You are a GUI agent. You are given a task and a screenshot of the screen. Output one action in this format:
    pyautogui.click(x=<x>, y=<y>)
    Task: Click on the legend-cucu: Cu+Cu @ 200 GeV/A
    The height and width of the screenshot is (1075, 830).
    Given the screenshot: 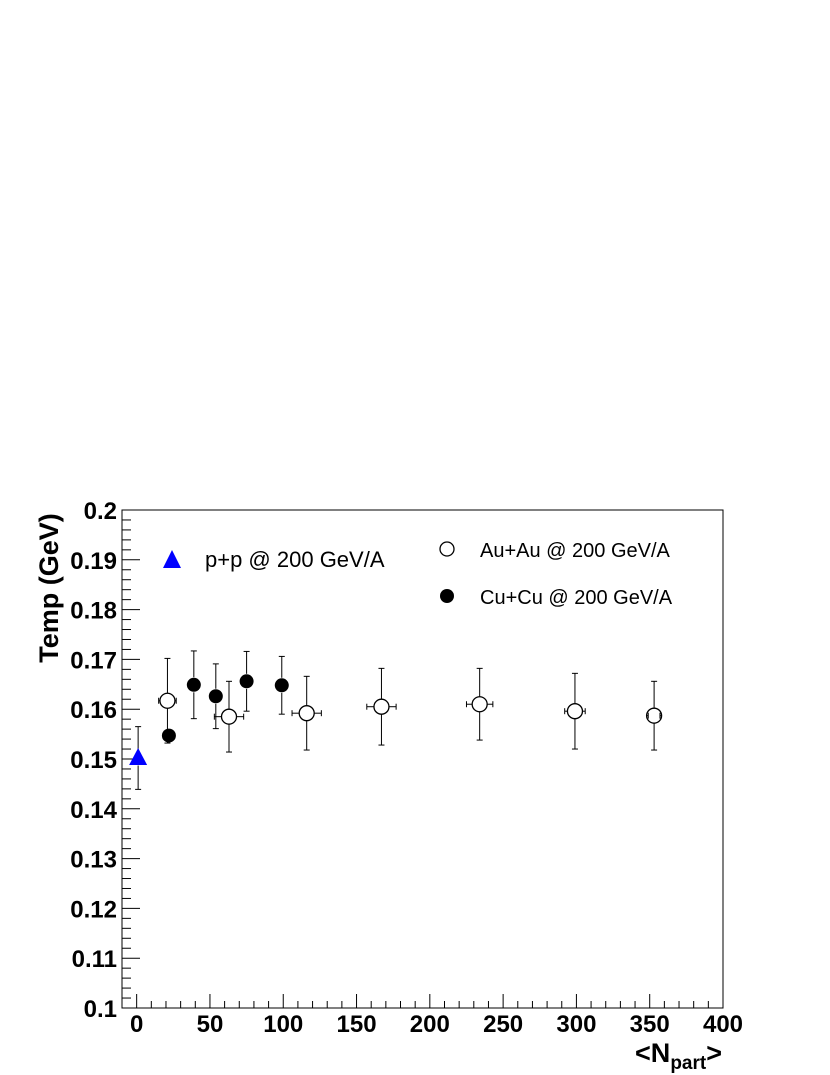 What is the action you would take?
    pyautogui.click(x=556, y=598)
    